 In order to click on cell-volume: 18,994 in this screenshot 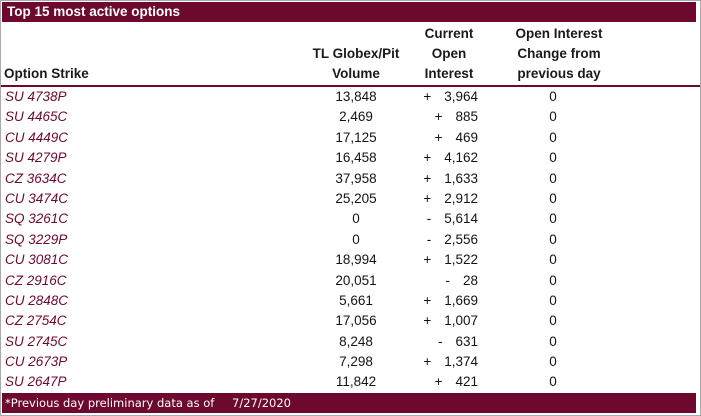, I will do `click(356, 260)`.